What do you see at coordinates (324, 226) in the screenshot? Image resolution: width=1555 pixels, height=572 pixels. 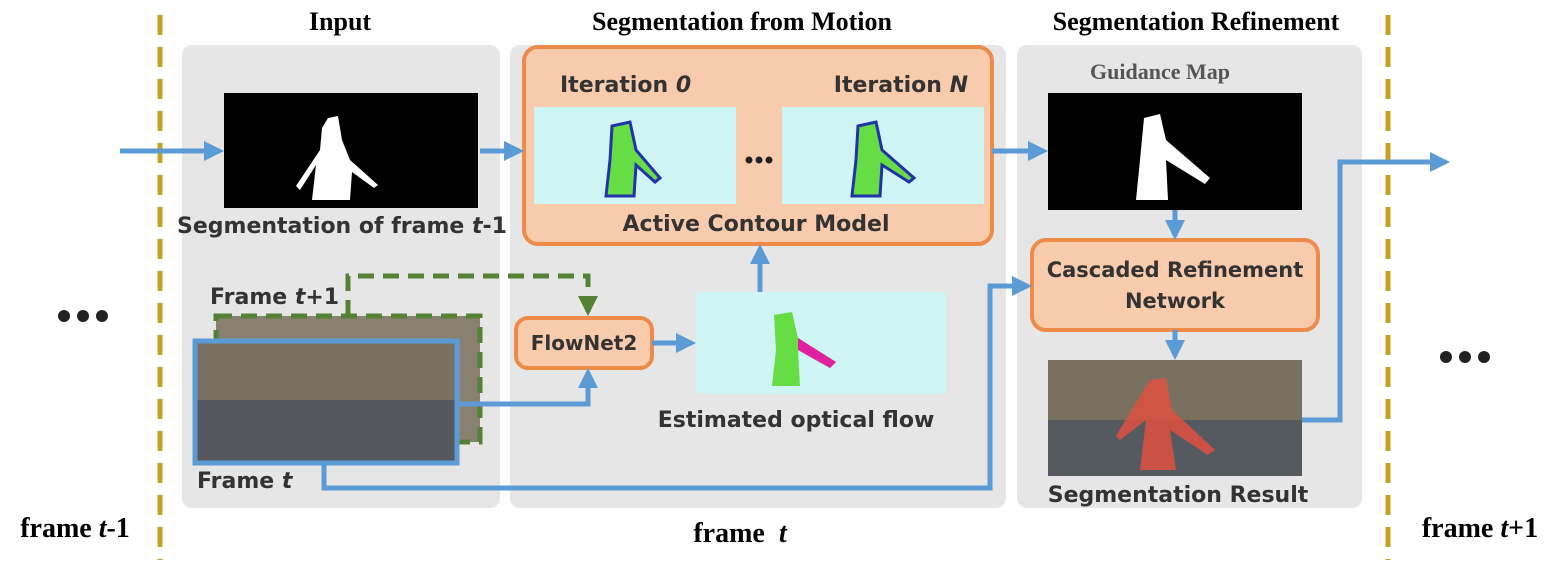 I see `text-part: Segmentation of frame` at bounding box center [324, 226].